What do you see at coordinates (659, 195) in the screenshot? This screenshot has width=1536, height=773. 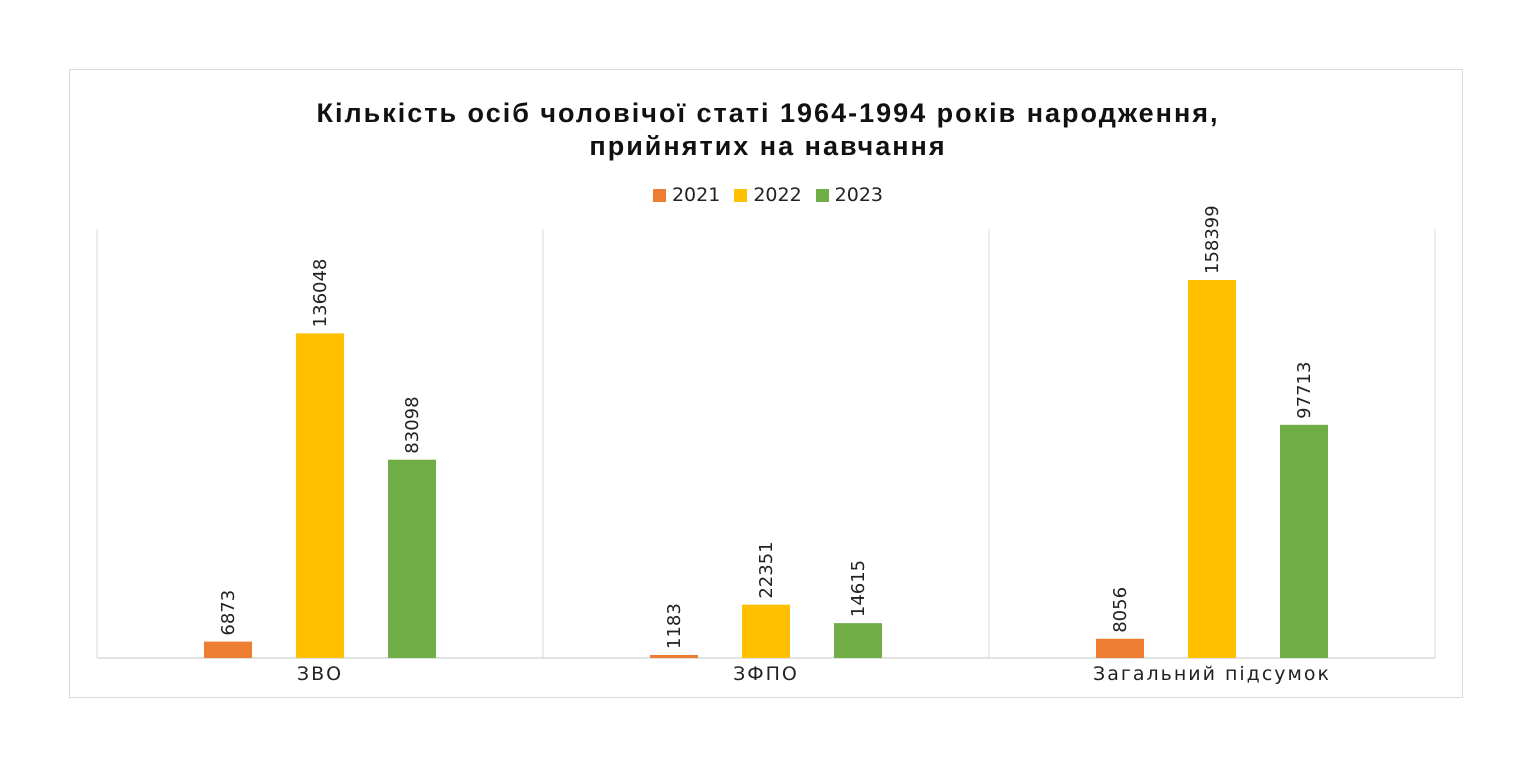 I see `legend-swatch-2021` at bounding box center [659, 195].